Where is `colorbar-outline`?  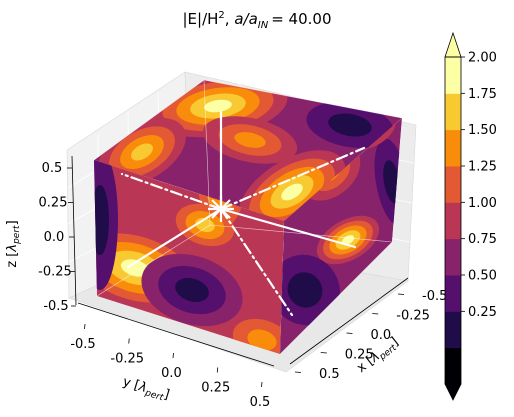
colorbar-outline is located at coordinates (453, 220).